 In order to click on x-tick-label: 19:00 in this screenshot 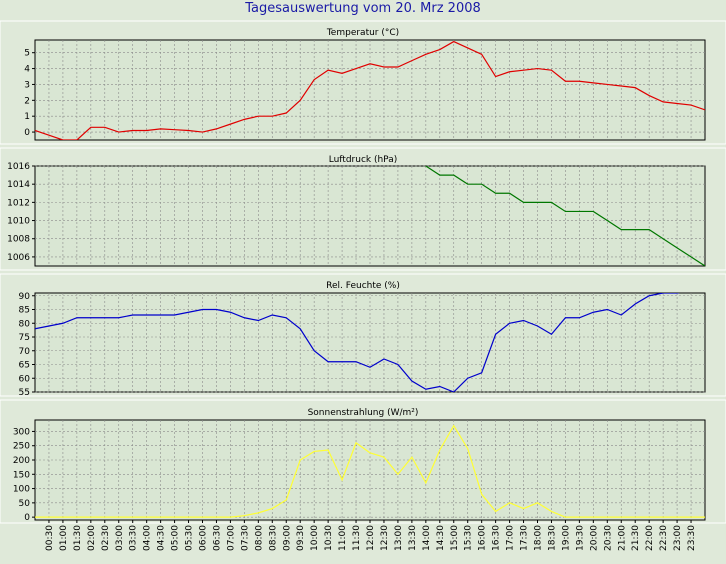, I will do `click(566, 538)`.